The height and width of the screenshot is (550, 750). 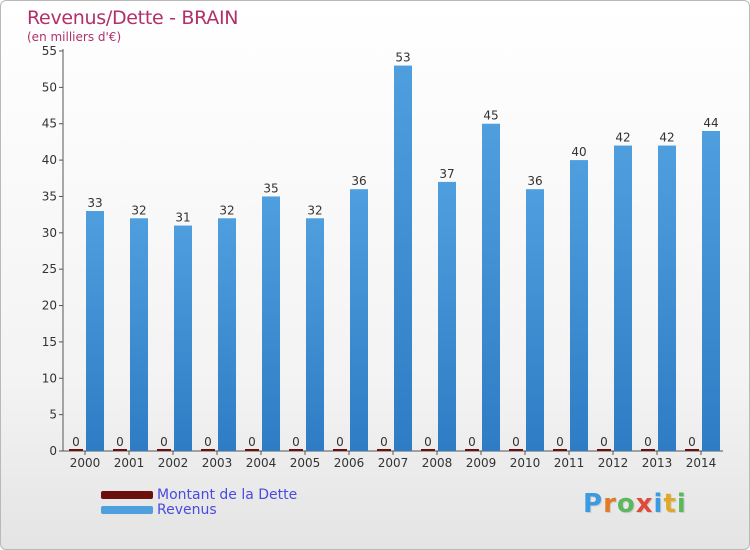 What do you see at coordinates (49, 51) in the screenshot?
I see `y-tick-label: 55` at bounding box center [49, 51].